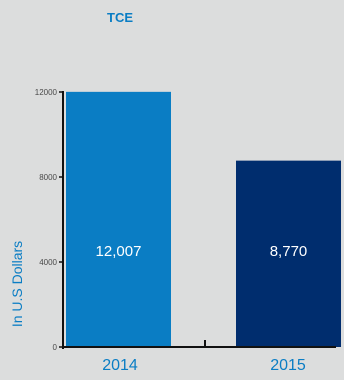 This screenshot has height=380, width=344. What do you see at coordinates (46, 92) in the screenshot?
I see `y-tick-label-12000: 12000` at bounding box center [46, 92].